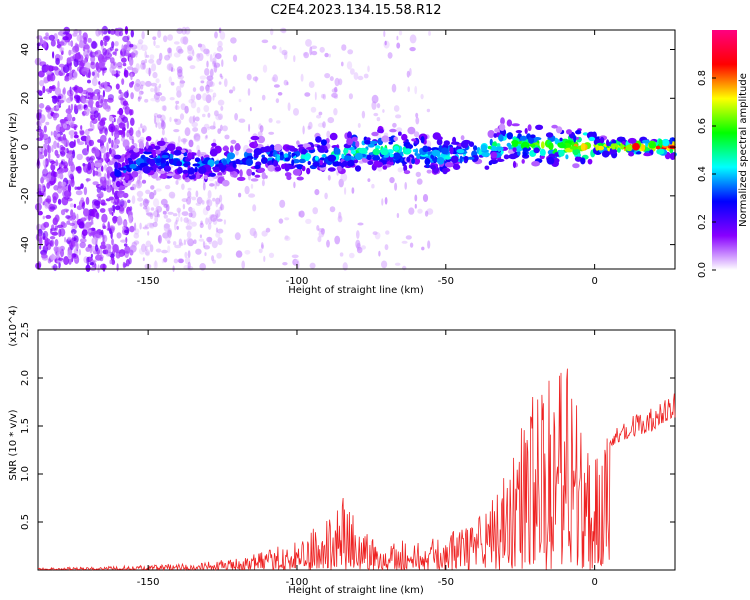  What do you see at coordinates (702, 222) in the screenshot?
I see `colorbar-tick-label: 0.2` at bounding box center [702, 222].